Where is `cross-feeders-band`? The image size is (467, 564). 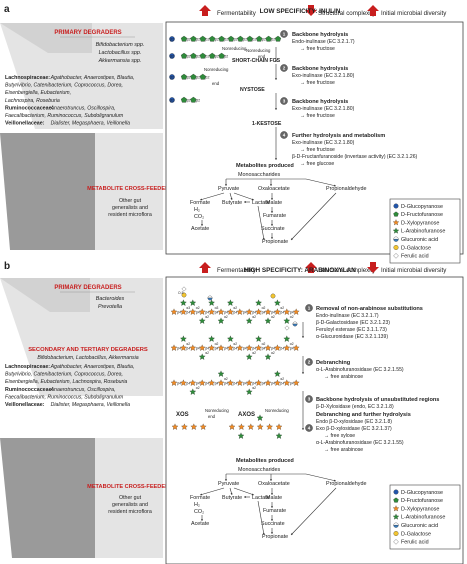 cross-feeders-band is located at coordinates (47, 191).